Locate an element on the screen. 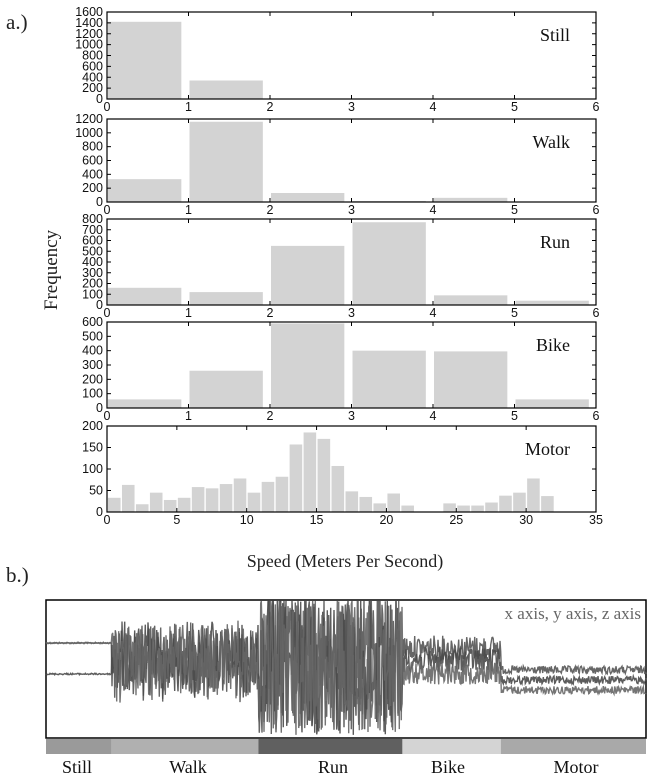  panel-title: Motor is located at coordinates (547, 449).